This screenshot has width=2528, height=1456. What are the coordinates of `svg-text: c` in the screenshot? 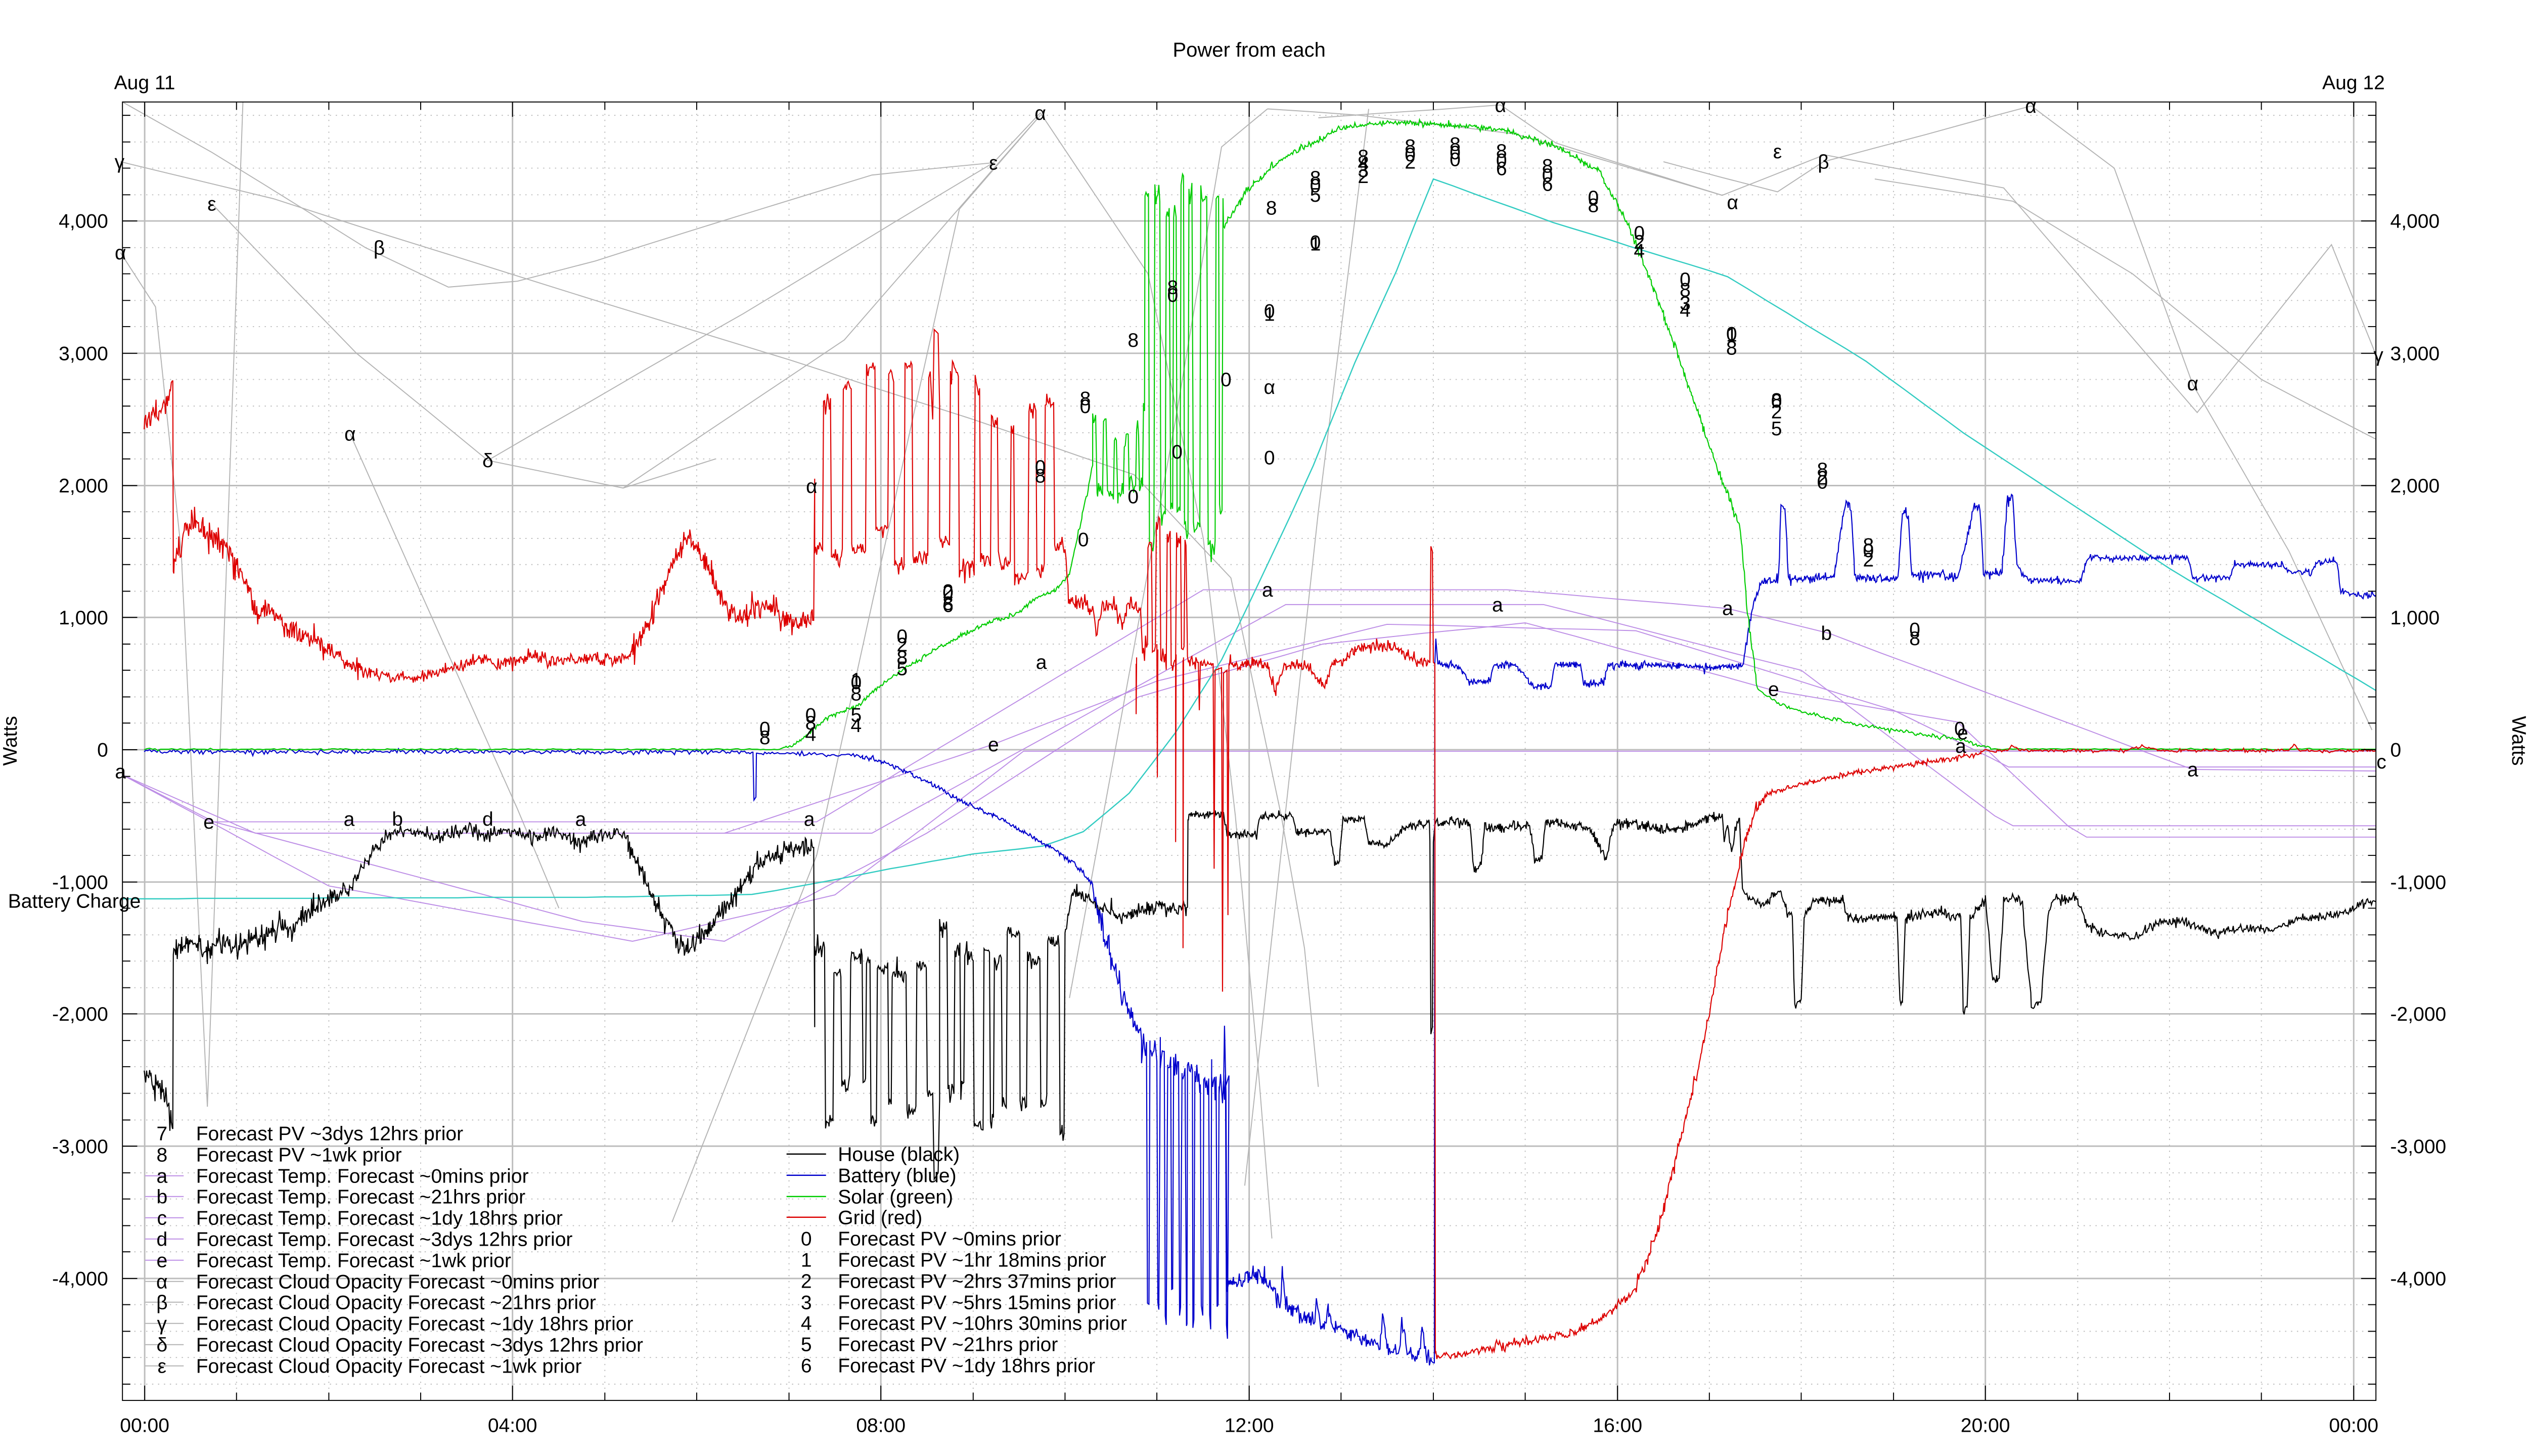 It's located at (162, 1218).